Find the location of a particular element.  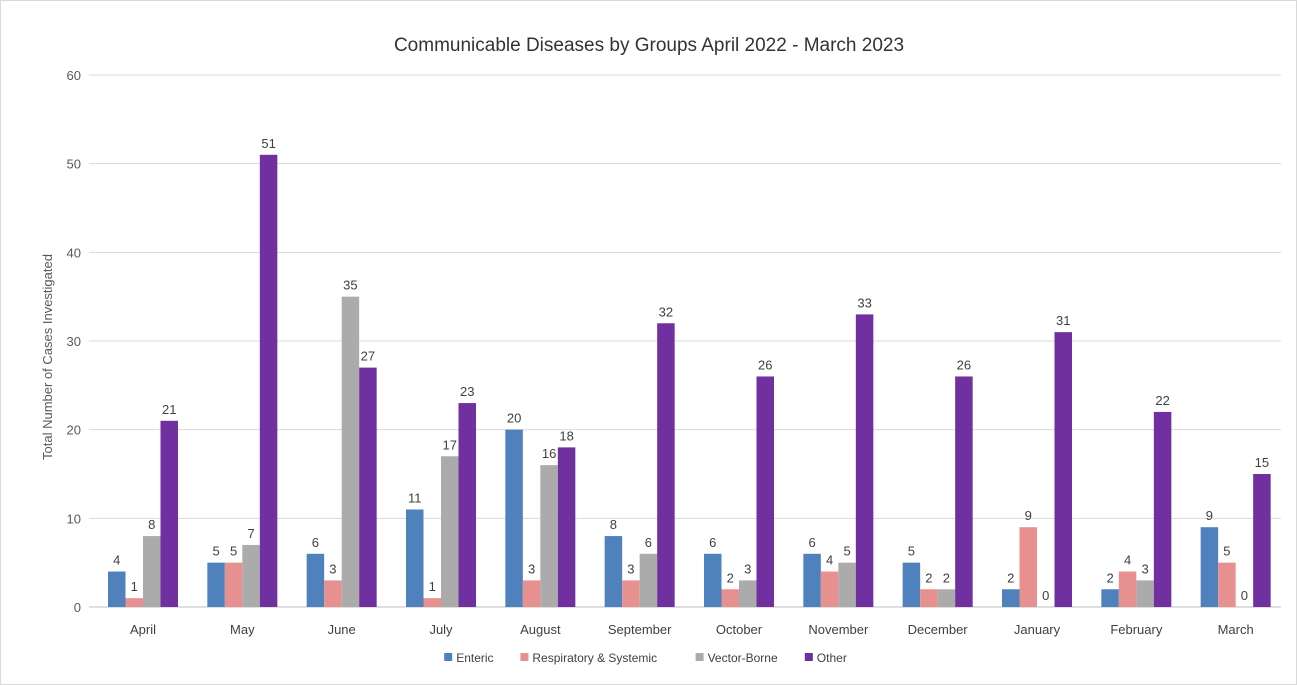

data-label: 22 is located at coordinates (1162, 400).